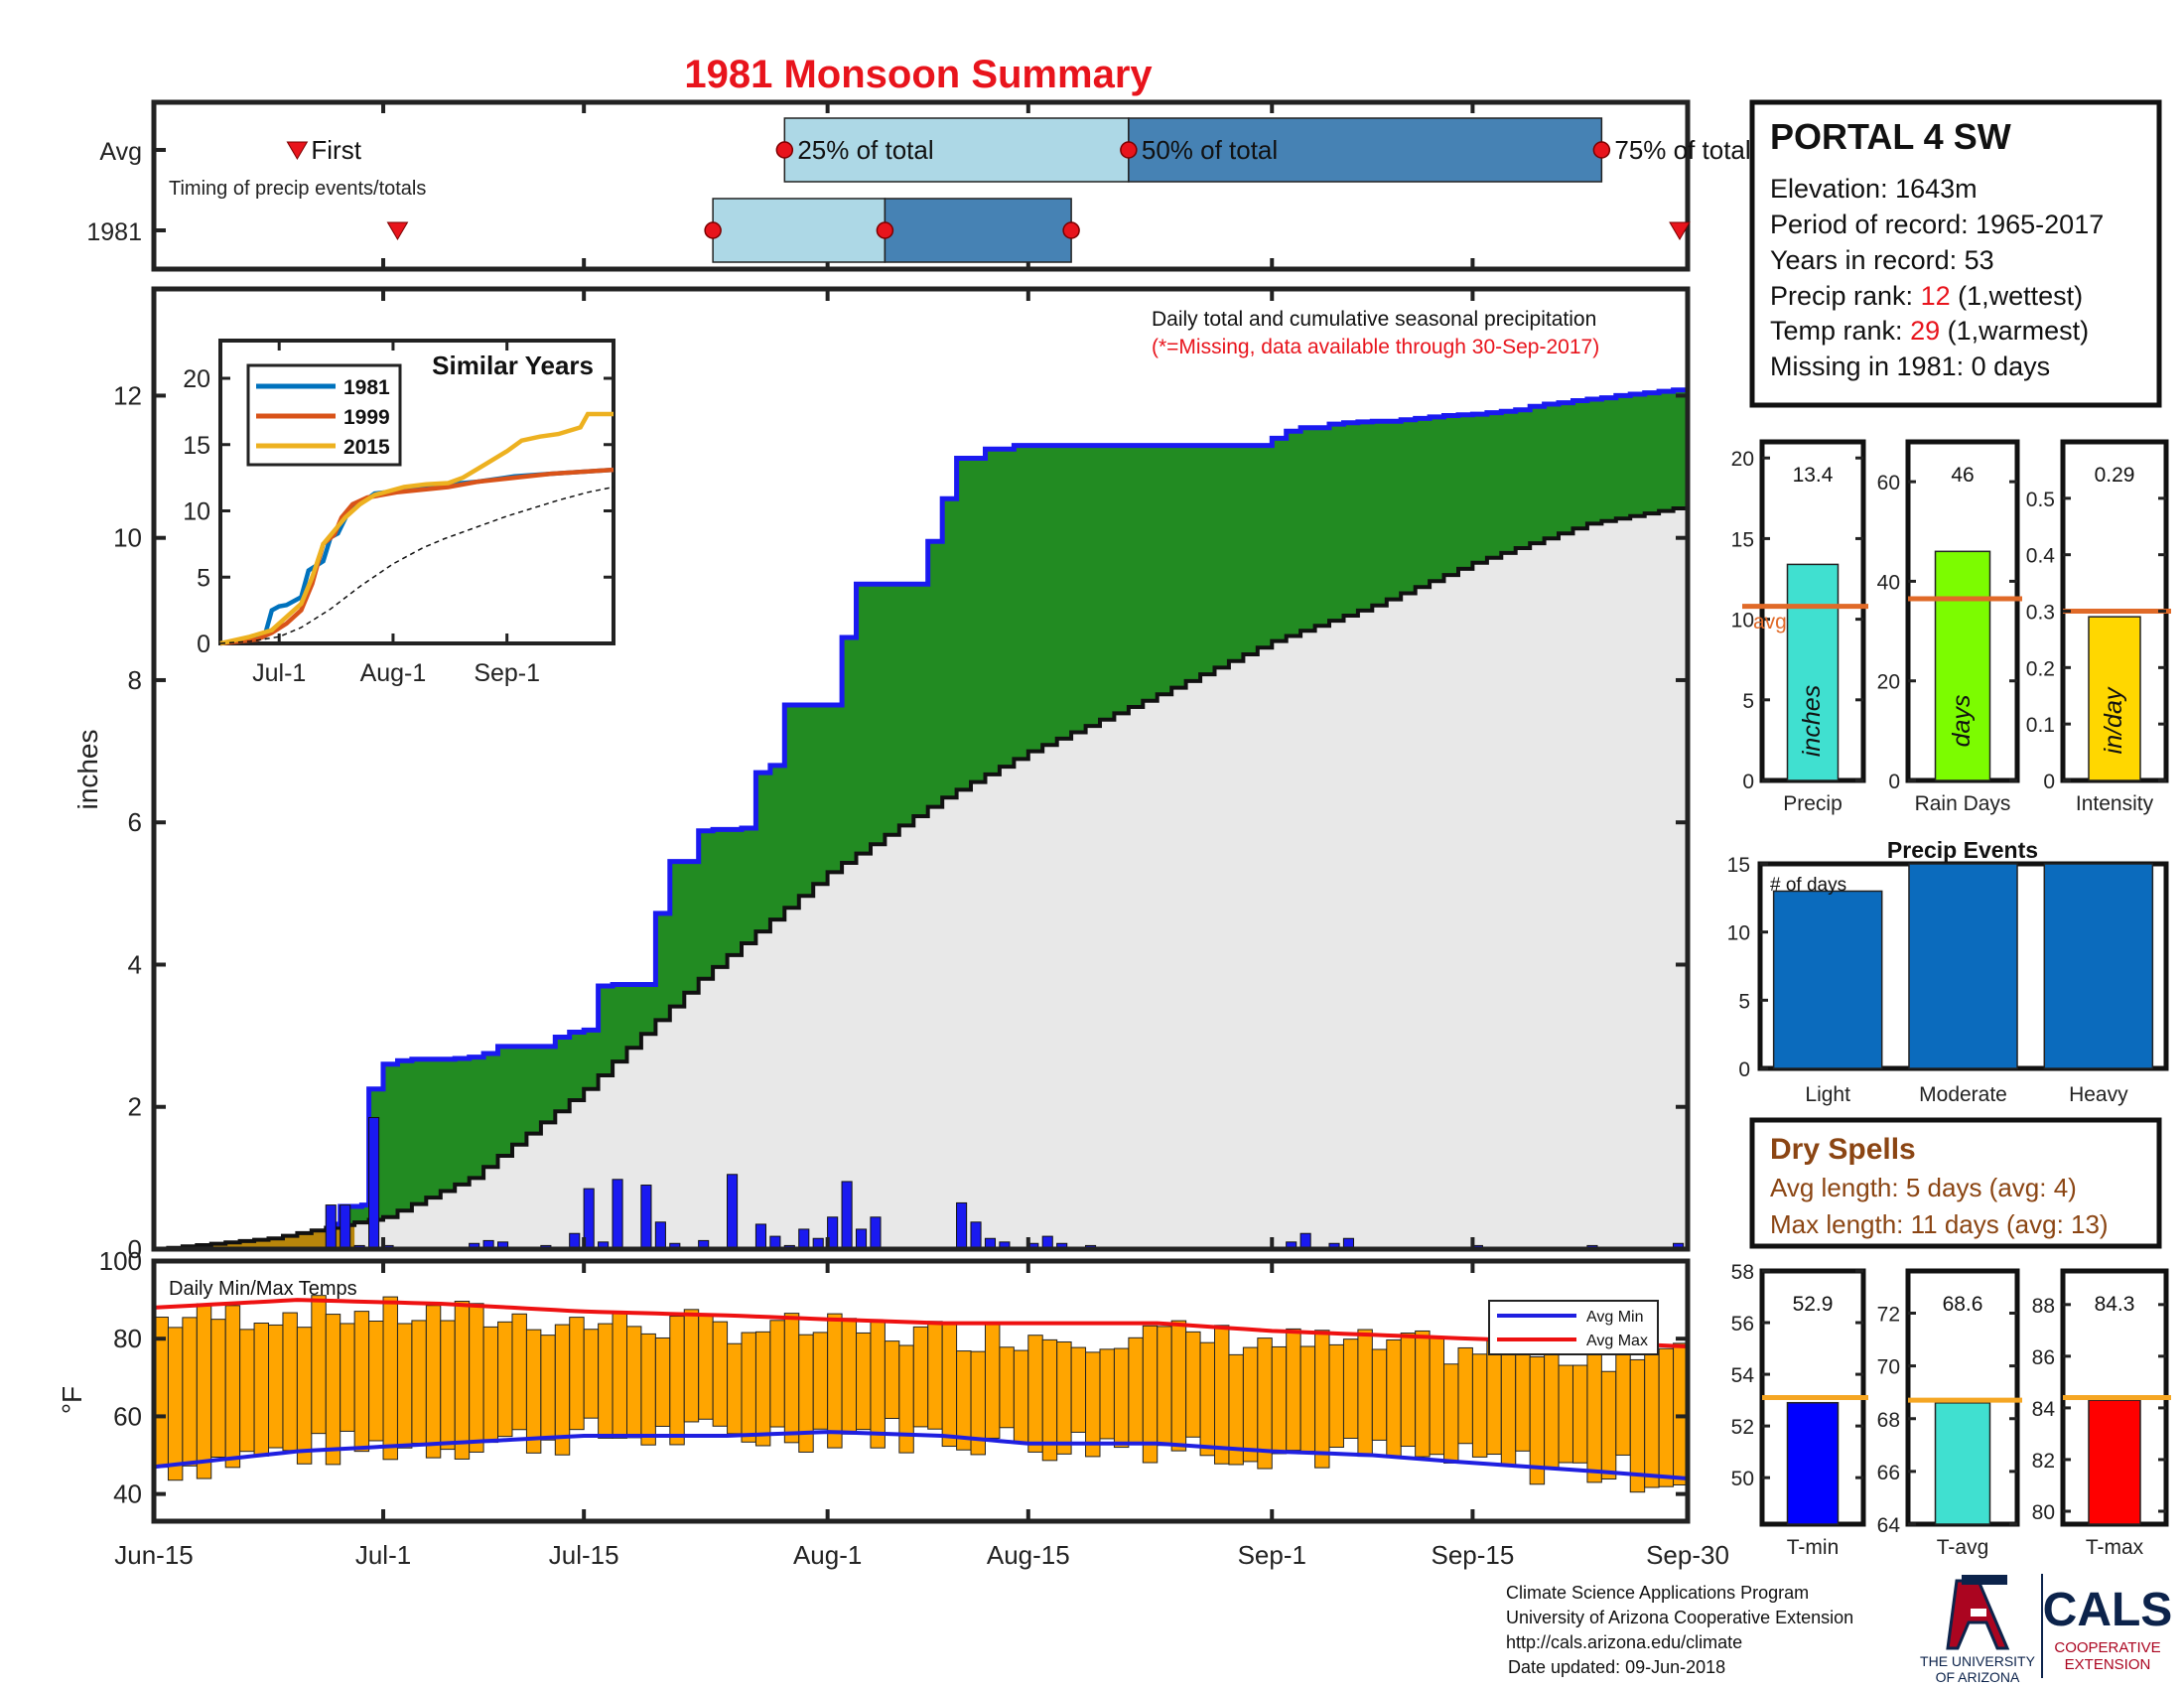  What do you see at coordinates (865, 150) in the screenshot?
I see `avg-q25-label: 25% of total` at bounding box center [865, 150].